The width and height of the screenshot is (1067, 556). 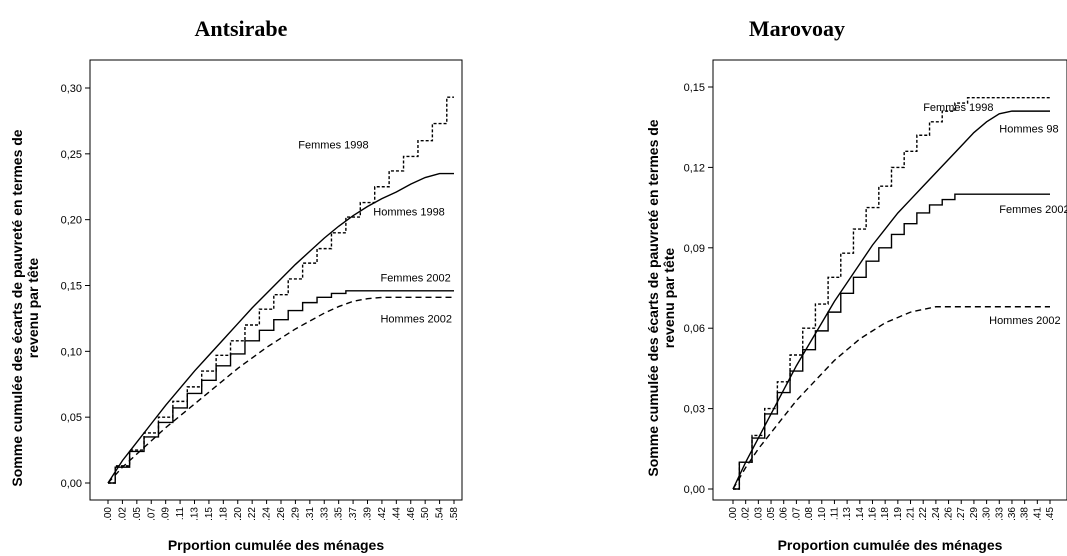 I want to click on x-tick-label: .38, so click(x=1025, y=514).